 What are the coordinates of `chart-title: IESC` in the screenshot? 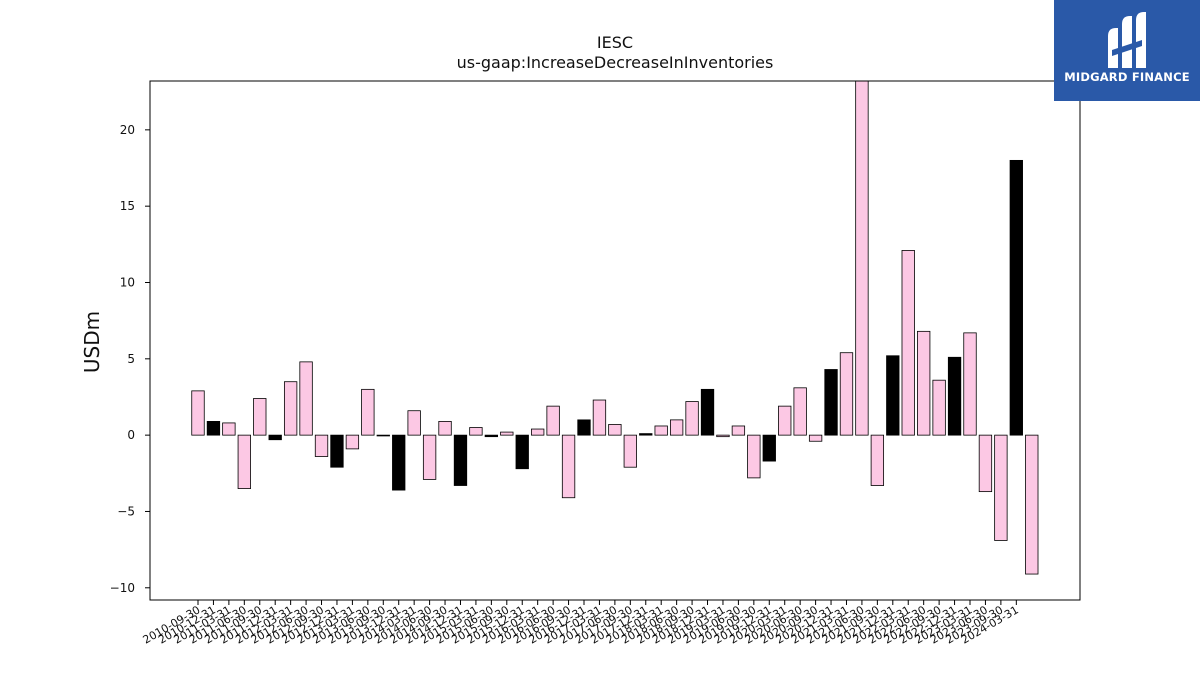 It's located at (615, 42).